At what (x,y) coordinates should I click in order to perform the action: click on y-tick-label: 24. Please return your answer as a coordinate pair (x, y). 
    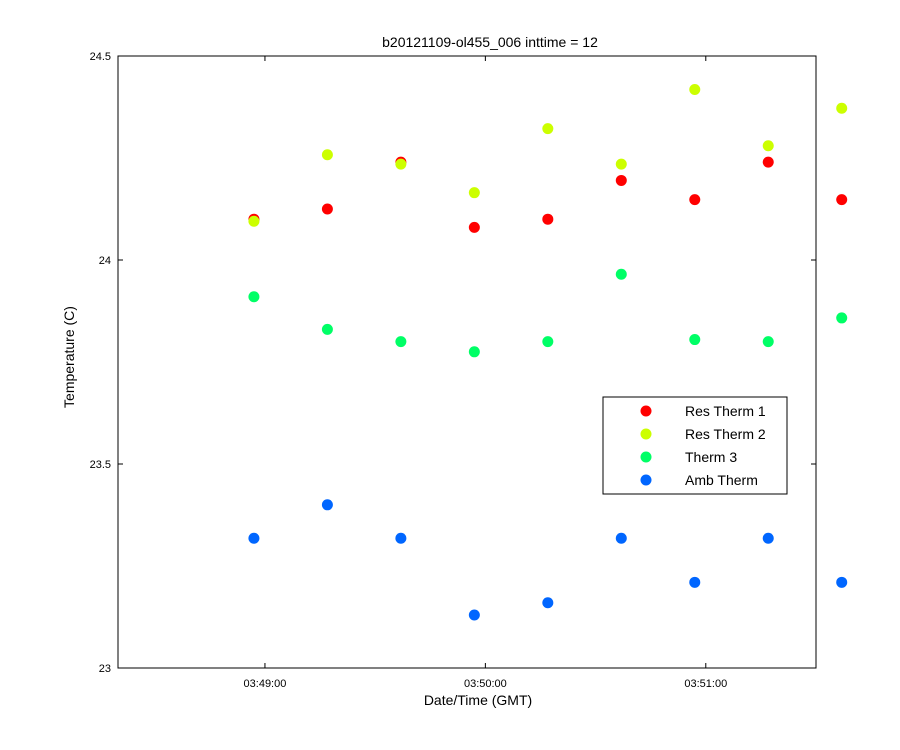
    Looking at the image, I should click on (105, 261).